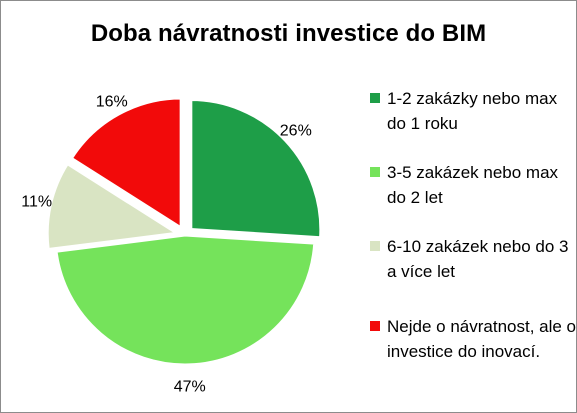  What do you see at coordinates (190, 386) in the screenshot?
I see `pie-slice-label-2: 47%` at bounding box center [190, 386].